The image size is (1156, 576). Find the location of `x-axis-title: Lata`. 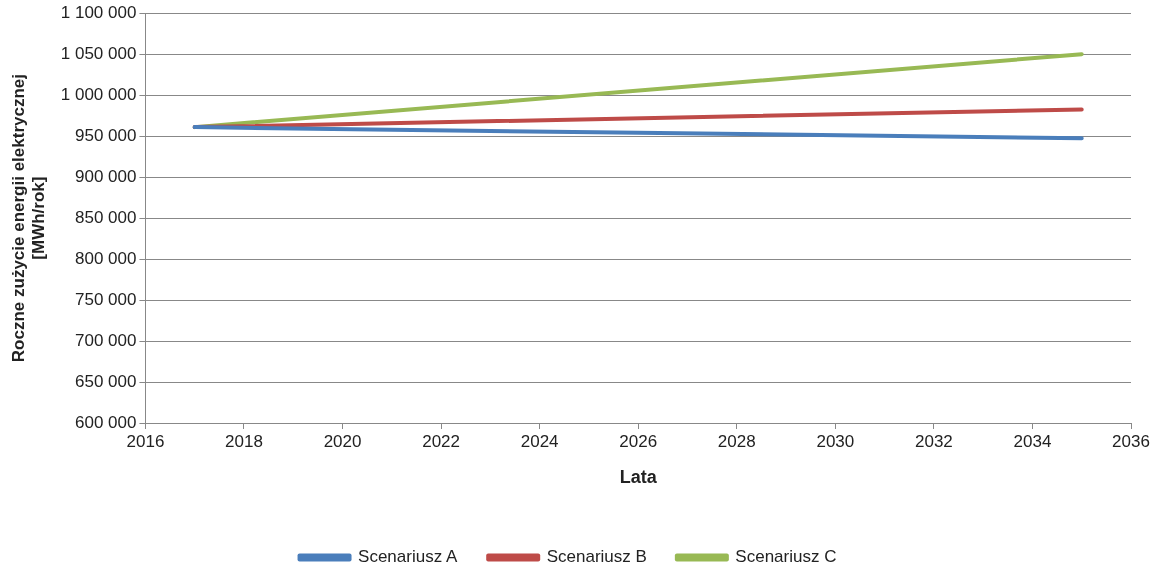

x-axis-title: Lata is located at coordinates (638, 477).